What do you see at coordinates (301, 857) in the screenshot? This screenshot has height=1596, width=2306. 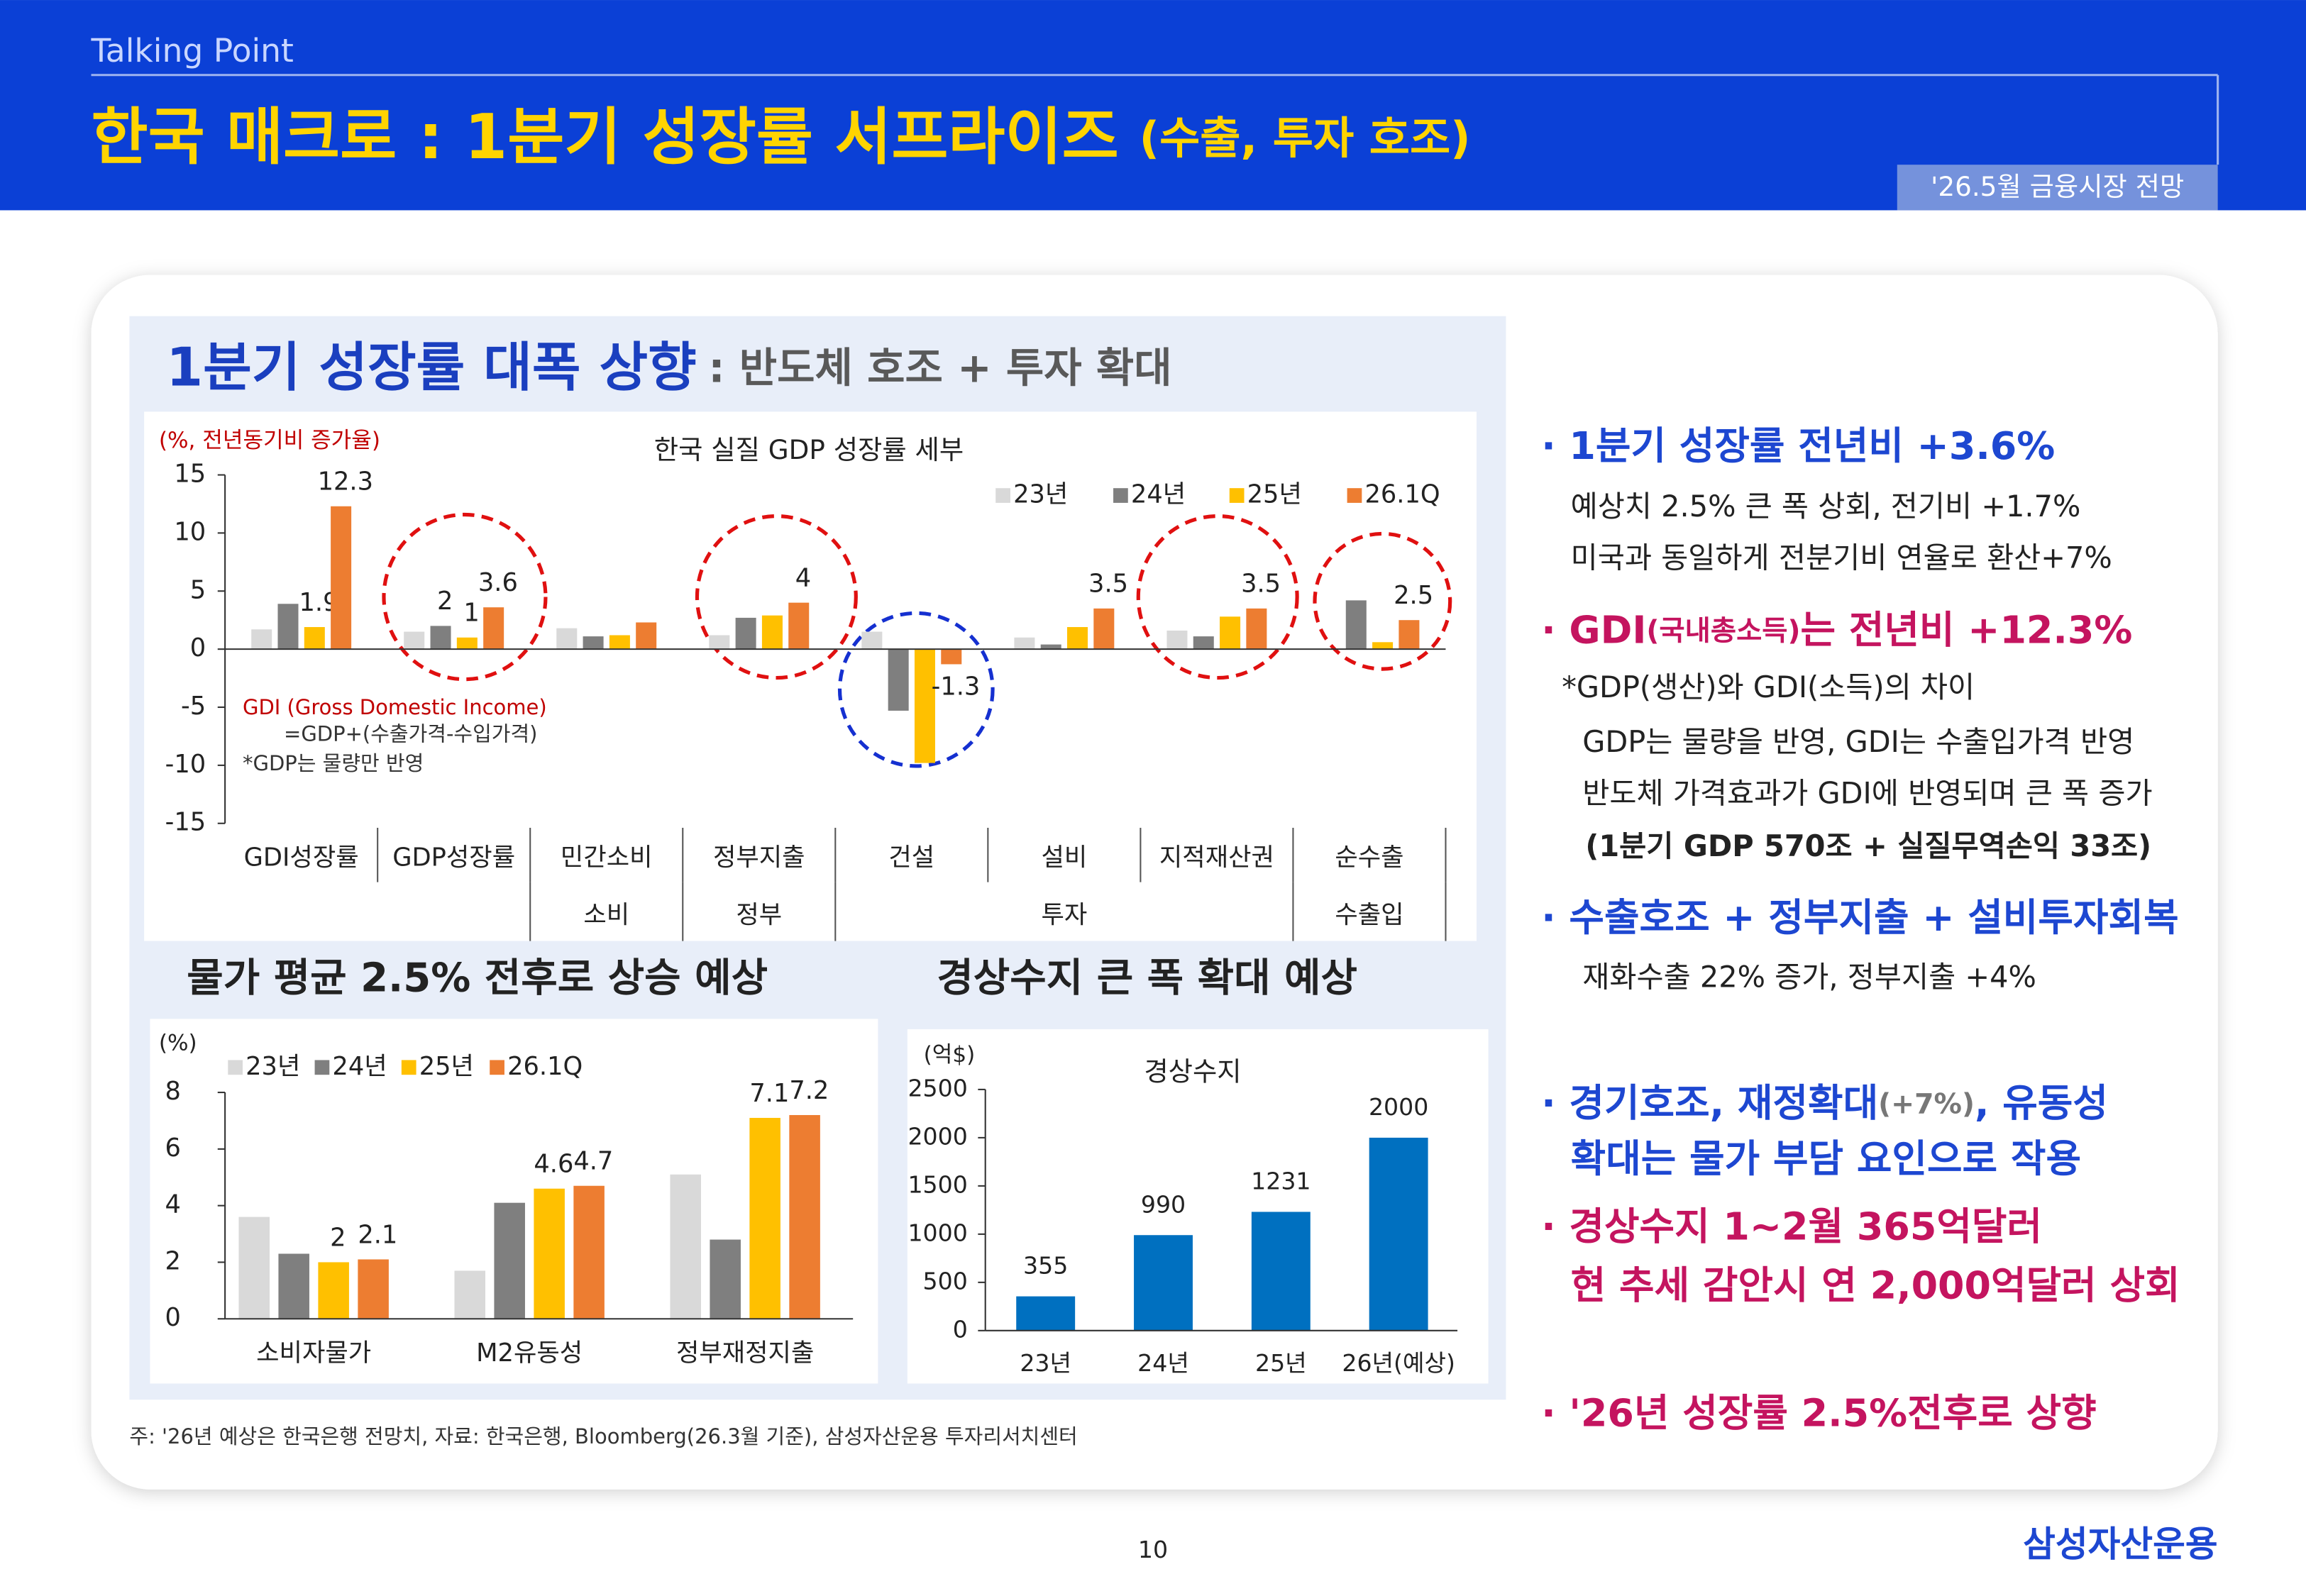 I see `x-tick-label: GDI성장률` at bounding box center [301, 857].